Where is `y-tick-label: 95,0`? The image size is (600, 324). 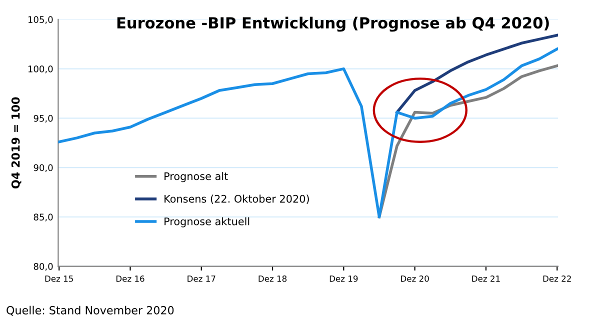
y-tick-label: 95,0 is located at coordinates (43, 118).